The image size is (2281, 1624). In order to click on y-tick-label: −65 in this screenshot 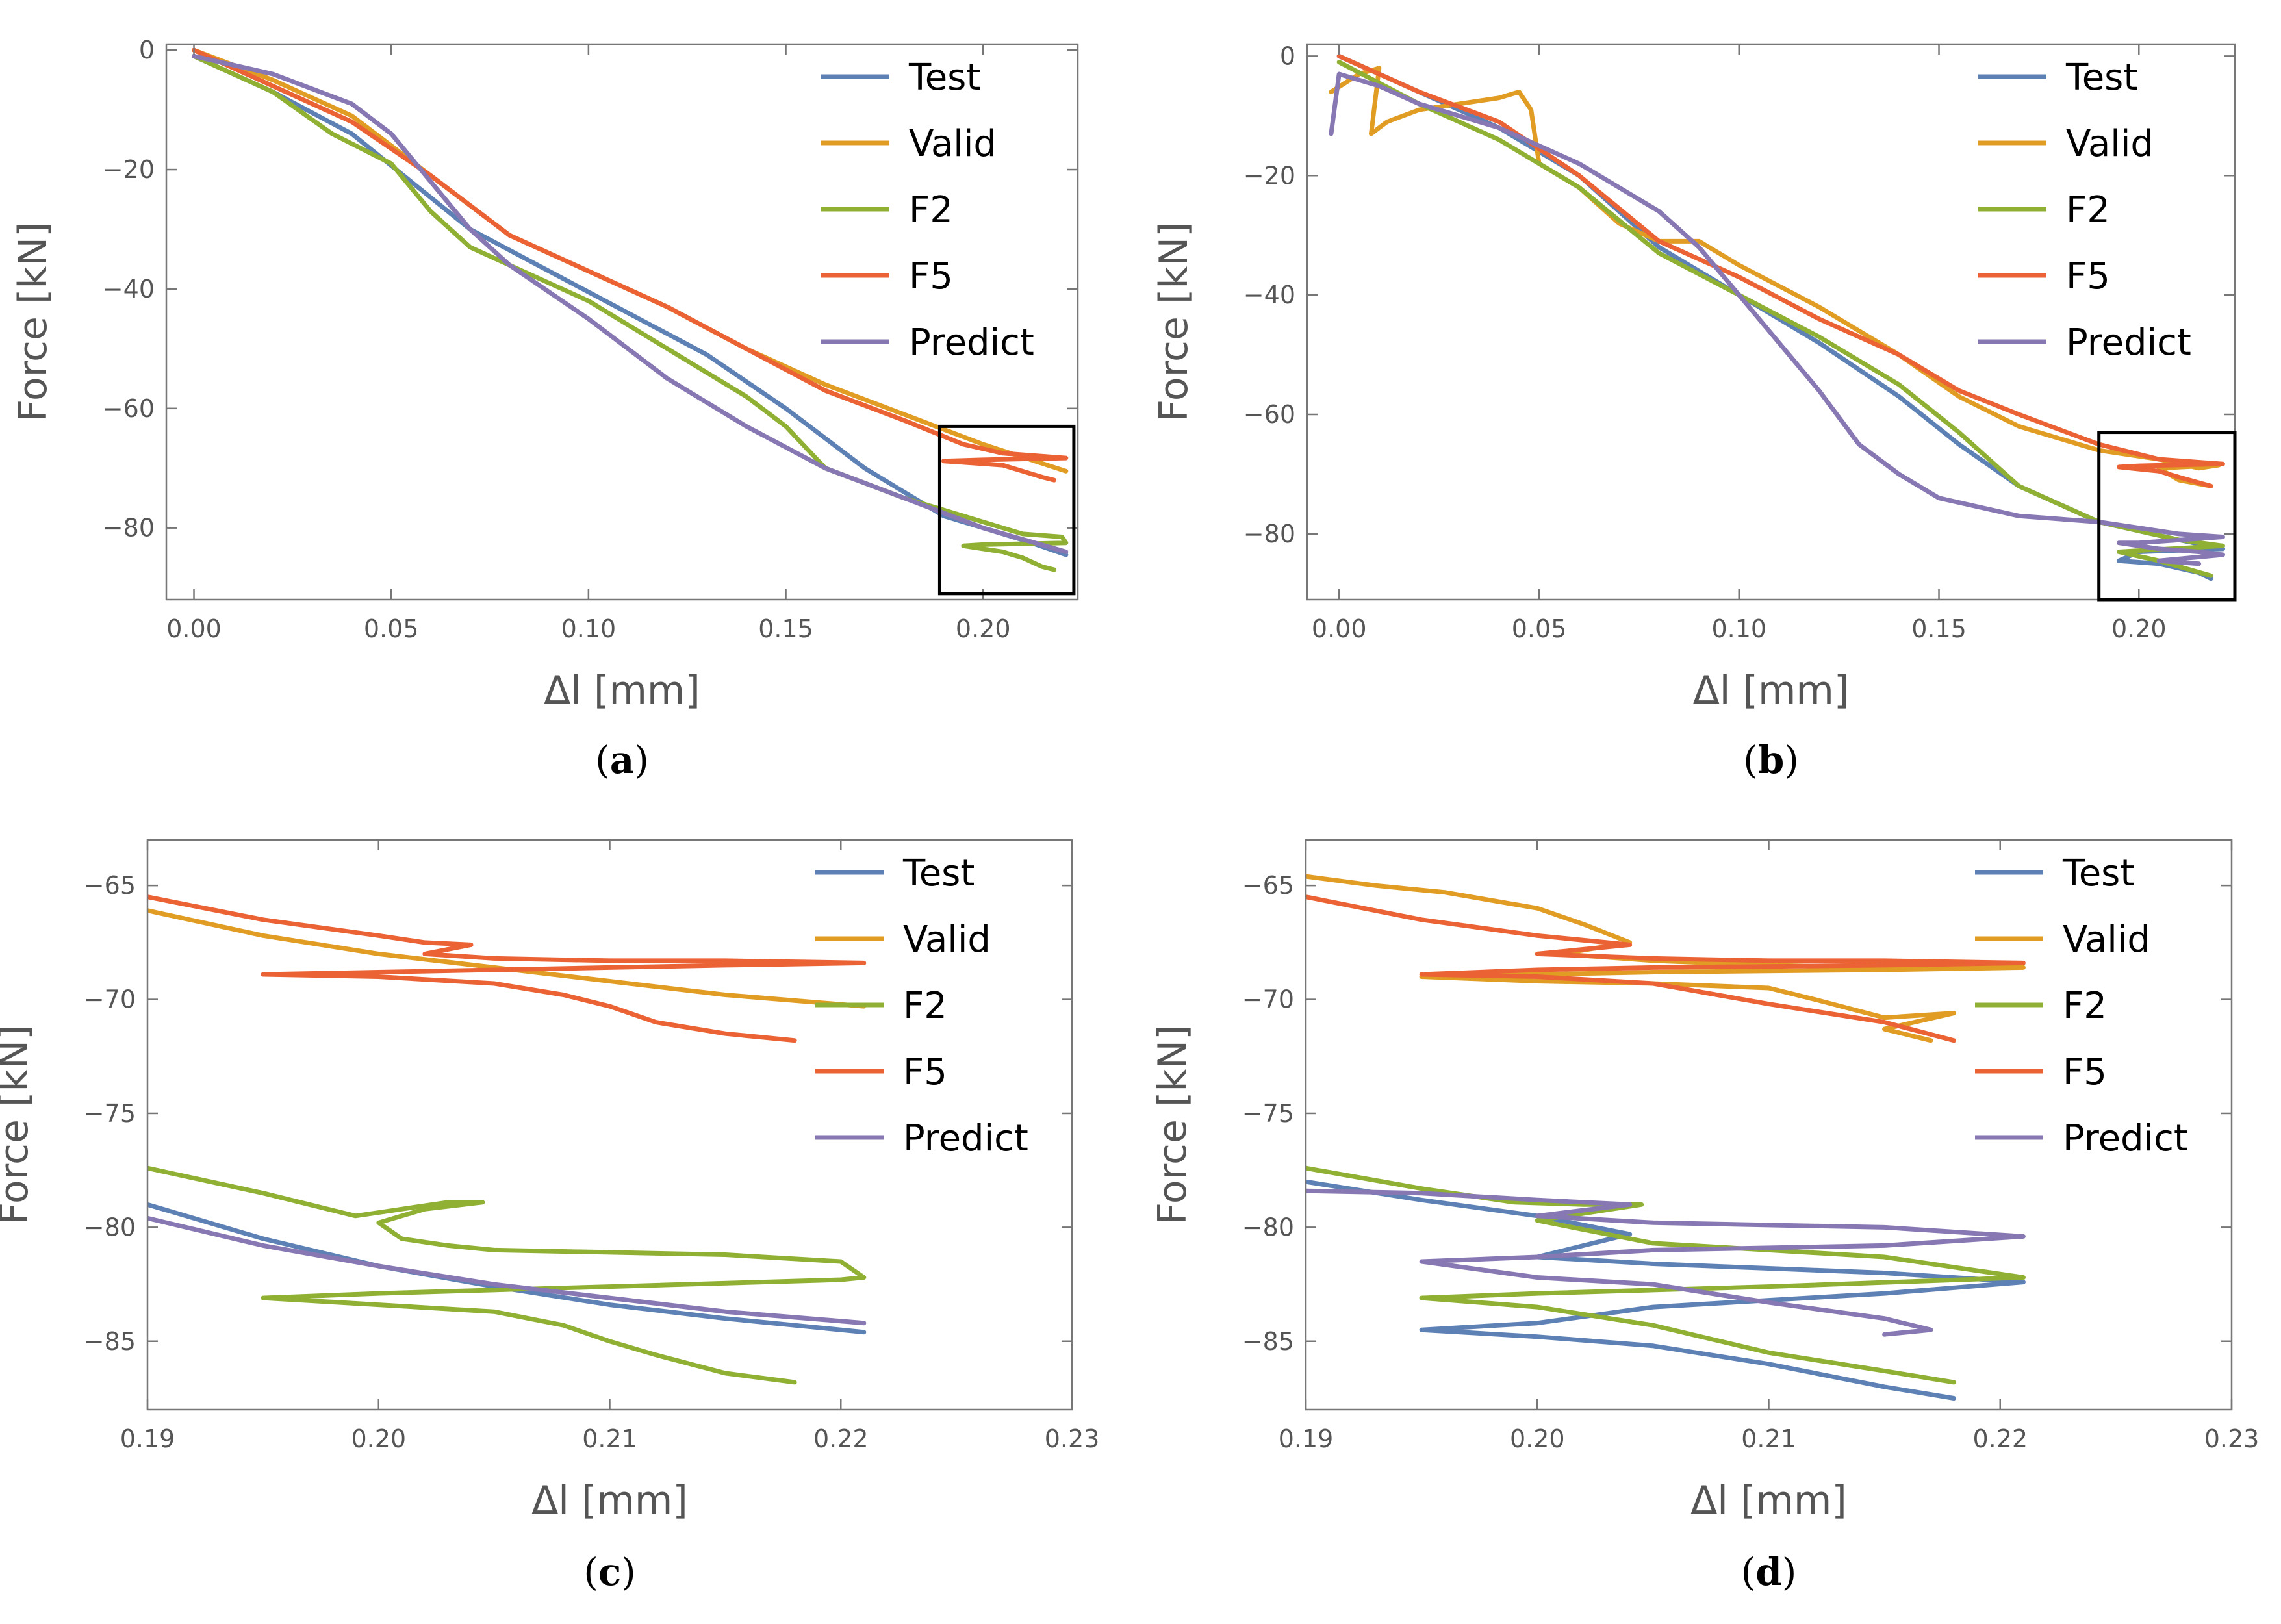, I will do `click(110, 885)`.